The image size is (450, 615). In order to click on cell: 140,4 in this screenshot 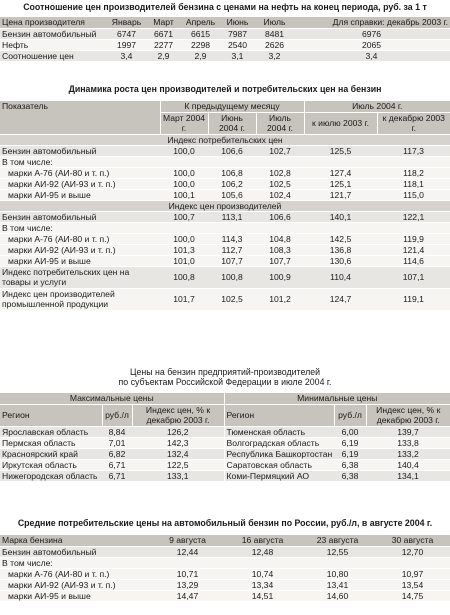, I will do `click(408, 465)`.